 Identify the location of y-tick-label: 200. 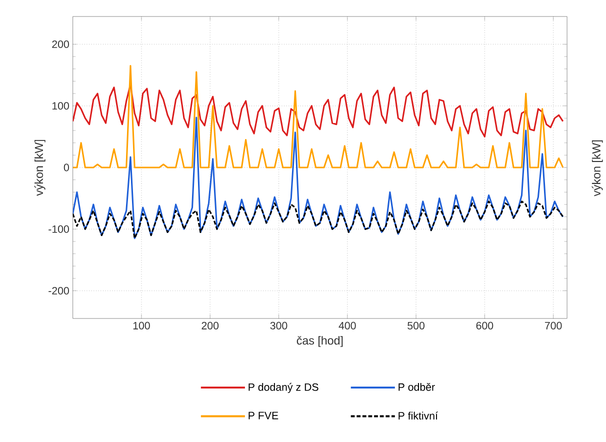
(60, 44).